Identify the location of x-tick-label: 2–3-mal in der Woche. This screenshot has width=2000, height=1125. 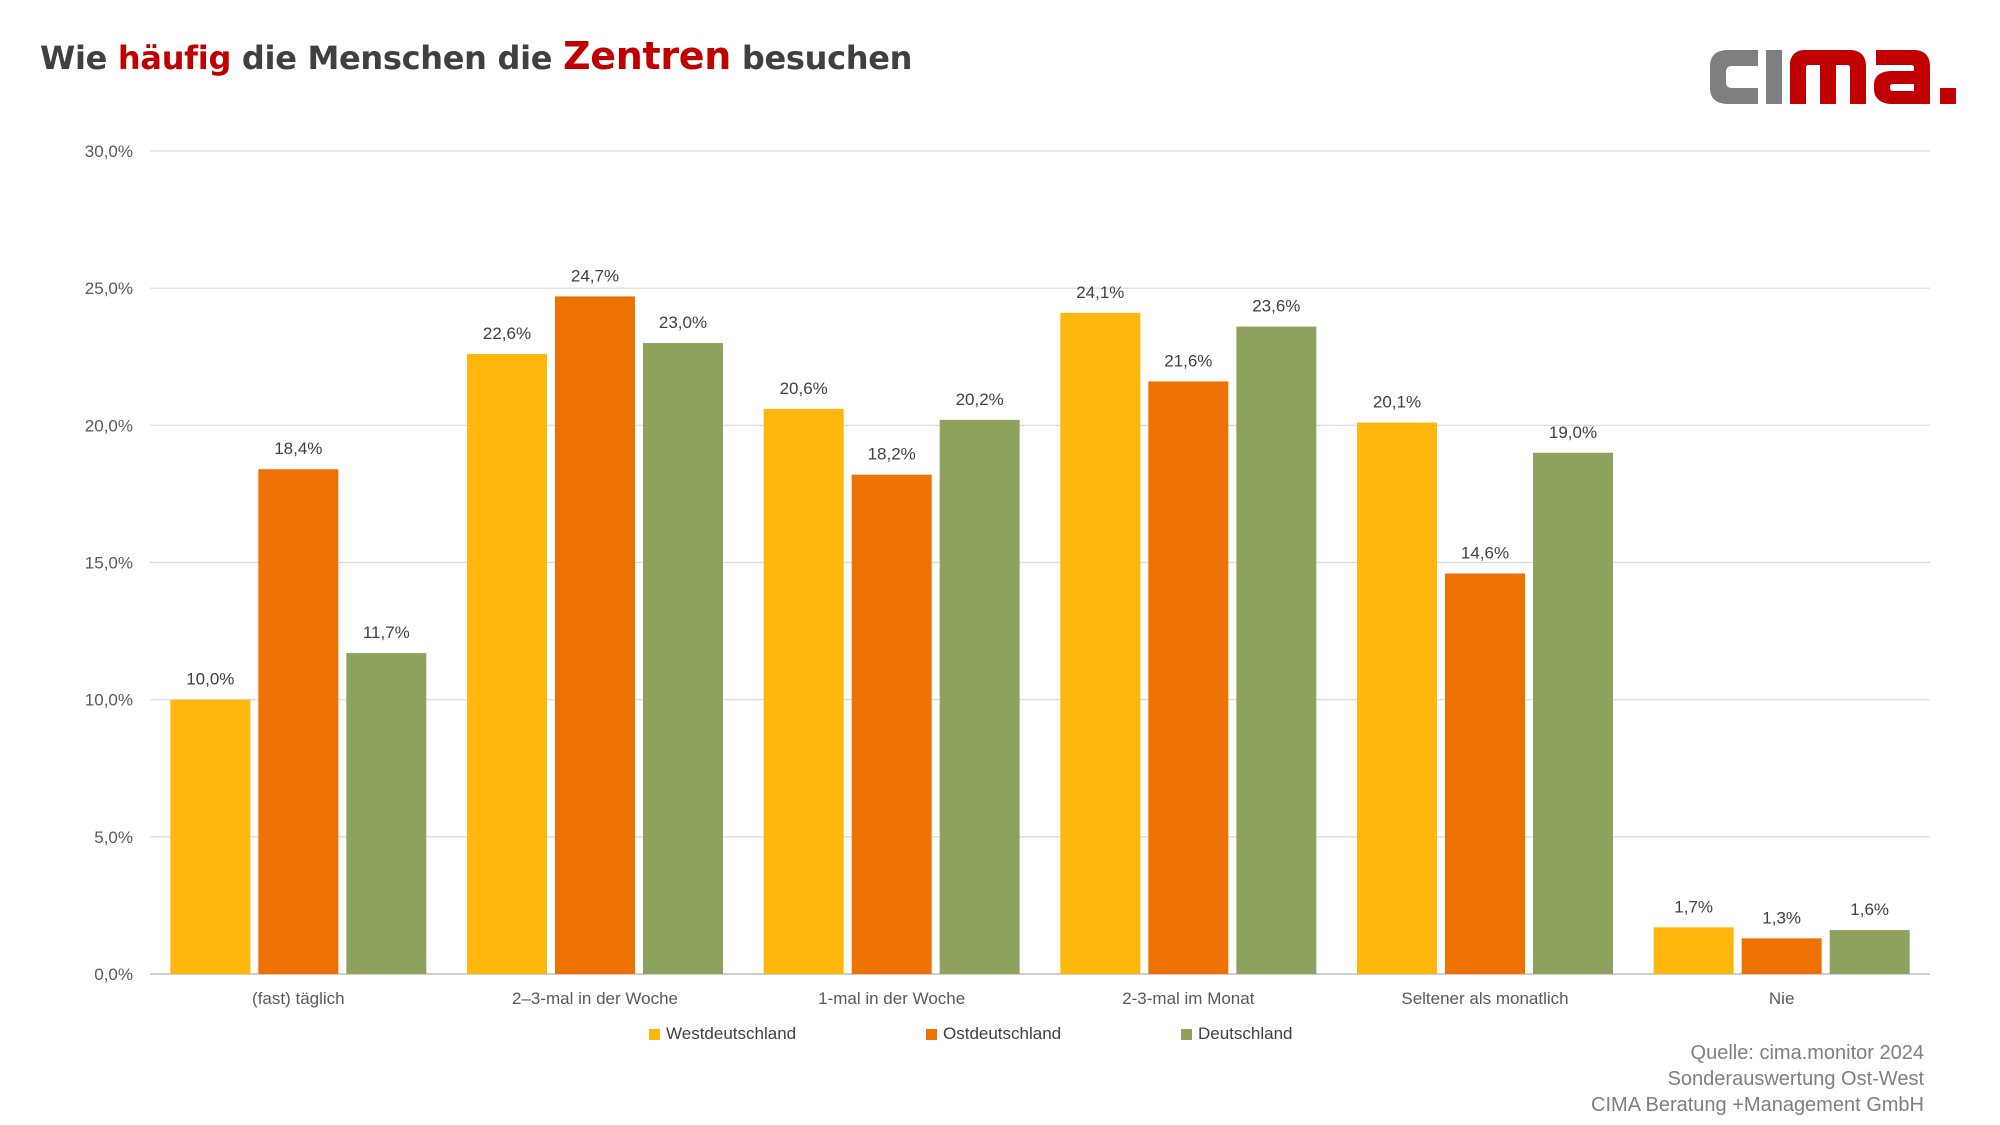
(595, 998).